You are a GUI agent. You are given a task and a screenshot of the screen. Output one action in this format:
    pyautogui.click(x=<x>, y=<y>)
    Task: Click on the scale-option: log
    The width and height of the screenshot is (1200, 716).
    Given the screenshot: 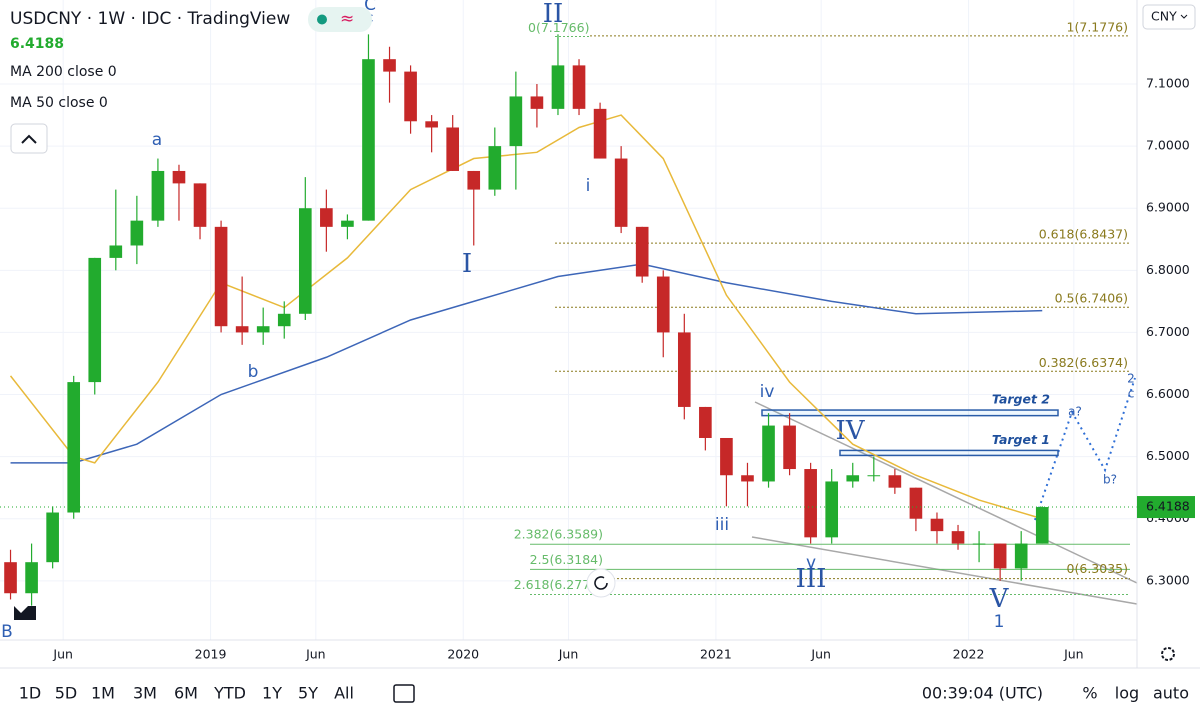 What is the action you would take?
    pyautogui.click(x=1127, y=693)
    